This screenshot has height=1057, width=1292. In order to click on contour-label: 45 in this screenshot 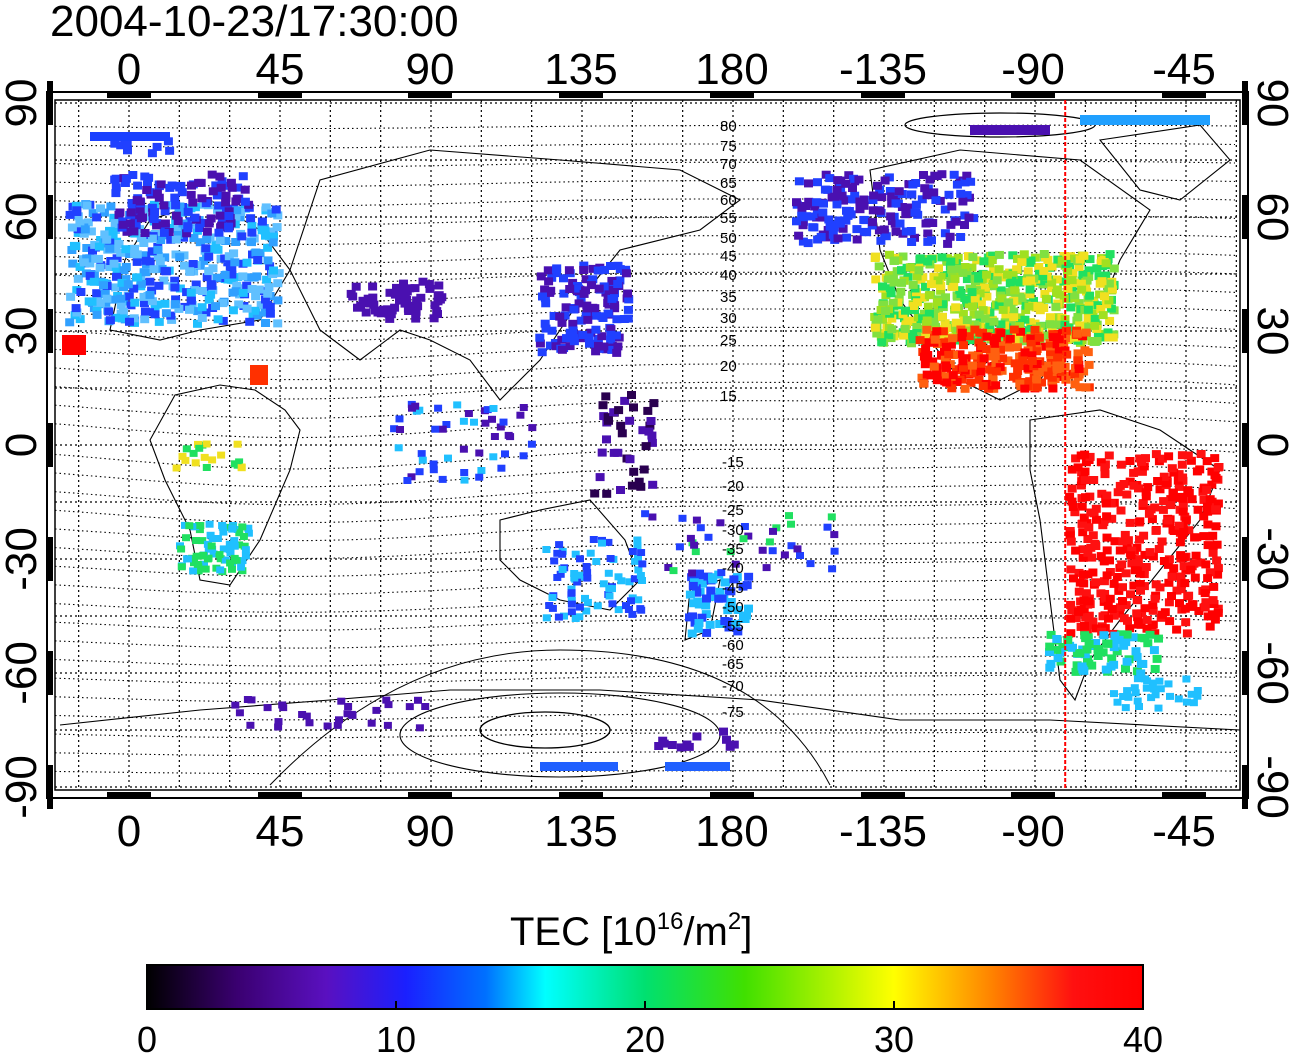, I will do `click(728, 256)`.